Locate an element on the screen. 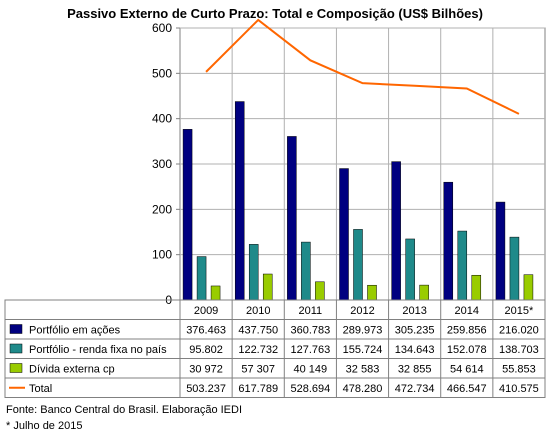  legend-label: Total is located at coordinates (40, 389).